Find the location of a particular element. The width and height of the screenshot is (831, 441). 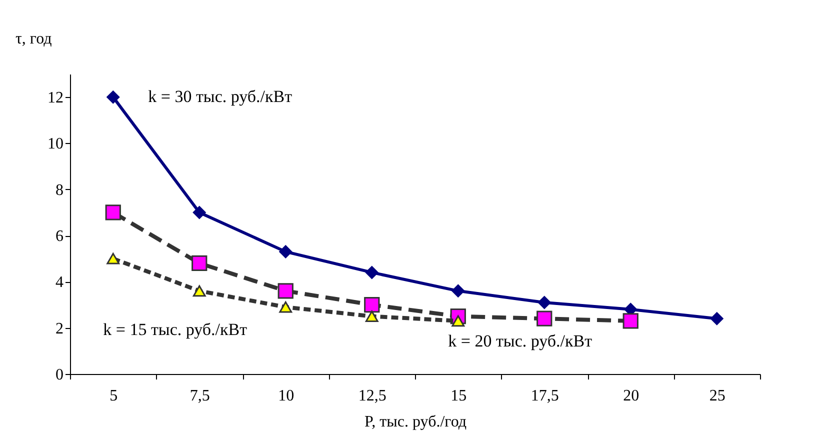

y-tick-label: 0 is located at coordinates (60, 375).